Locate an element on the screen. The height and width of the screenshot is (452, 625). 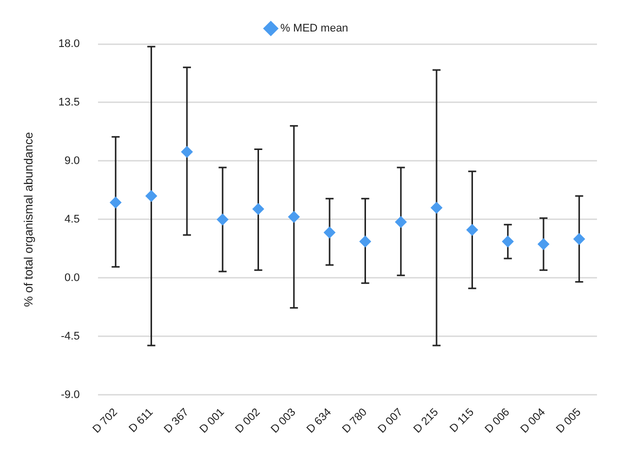
y-axis-title: % of total organismal abundance is located at coordinates (29, 219).